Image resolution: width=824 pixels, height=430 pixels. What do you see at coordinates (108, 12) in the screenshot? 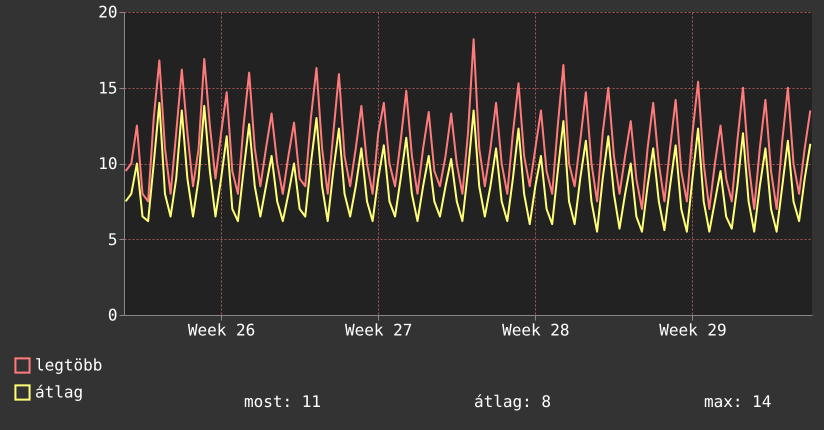
I see `y-tick-label: 20` at bounding box center [108, 12].